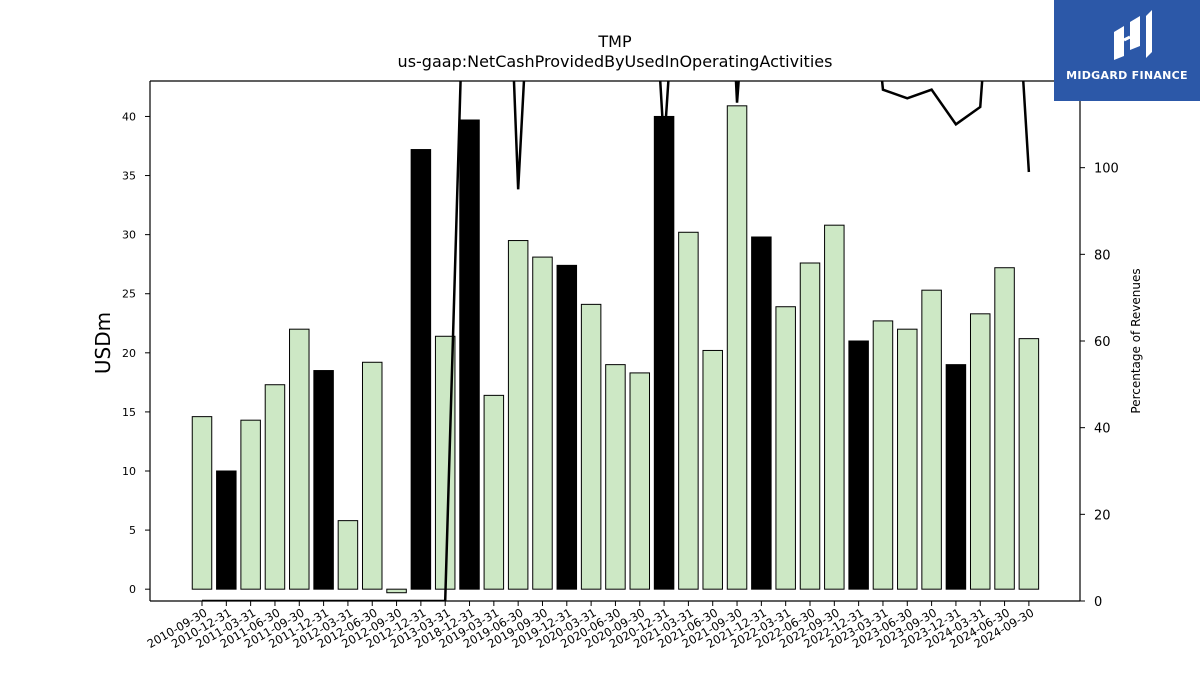  What do you see at coordinates (129, 412) in the screenshot?
I see `ytick-label-15: 15` at bounding box center [129, 412].